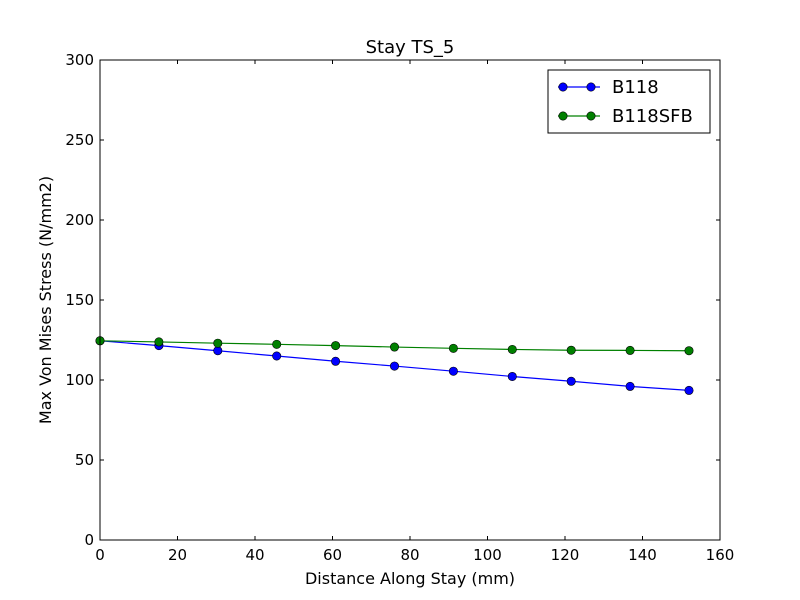 Image resolution: width=800 pixels, height=600 pixels. I want to click on y-tick-label: 100, so click(79, 380).